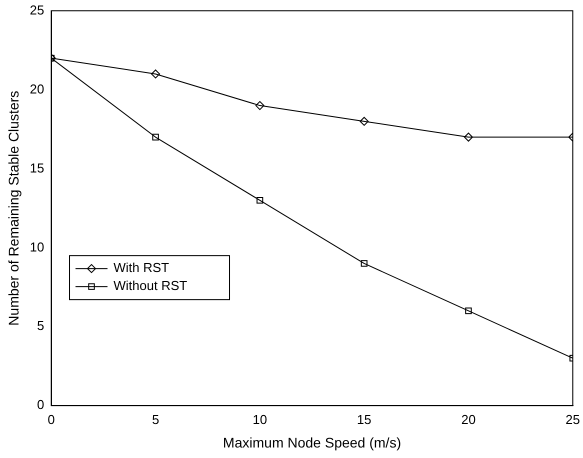  I want to click on y-tick-label: 0, so click(40, 404).